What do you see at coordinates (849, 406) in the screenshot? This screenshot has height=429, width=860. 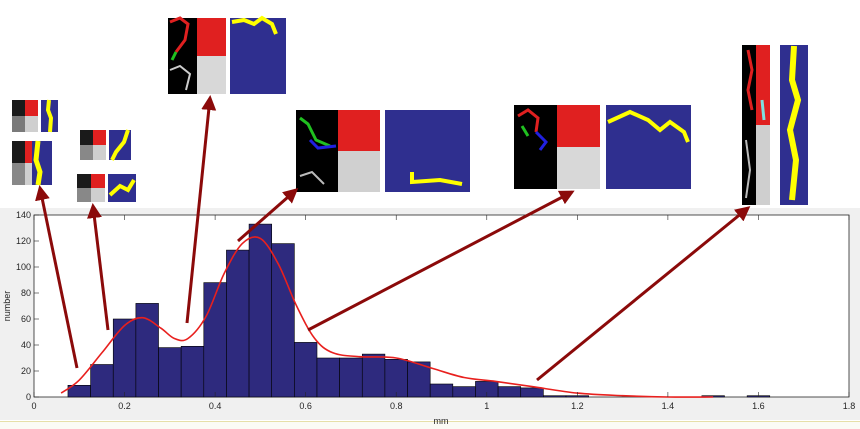 I see `x-tick-label: 1.8` at bounding box center [849, 406].